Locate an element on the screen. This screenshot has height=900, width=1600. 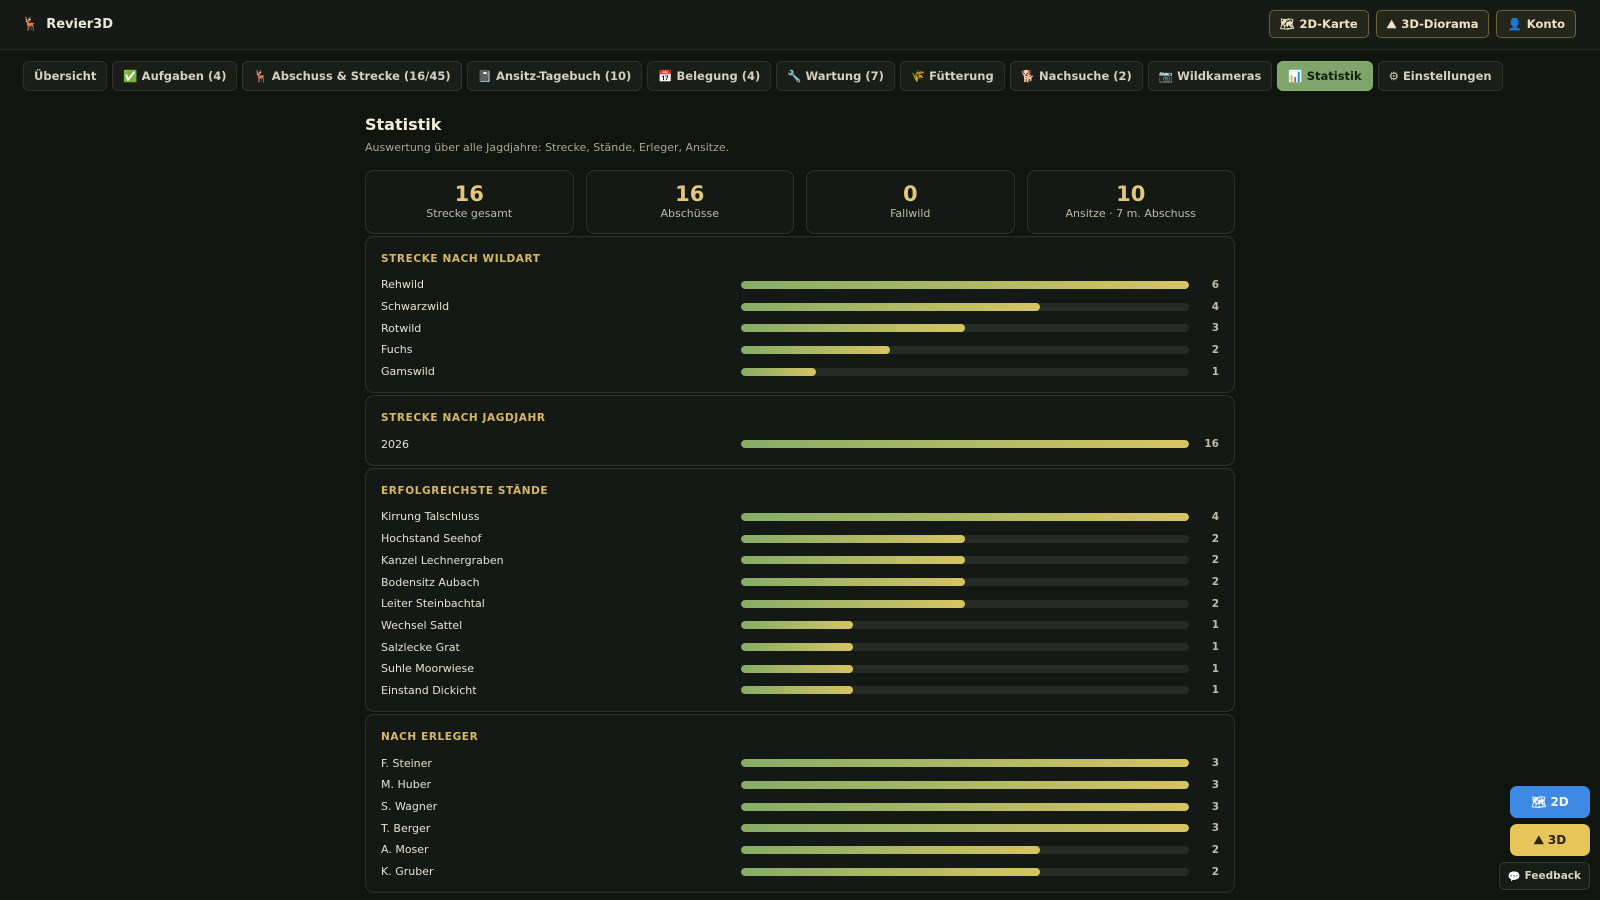
kpi-card: 0 Fallwild is located at coordinates (910, 202).